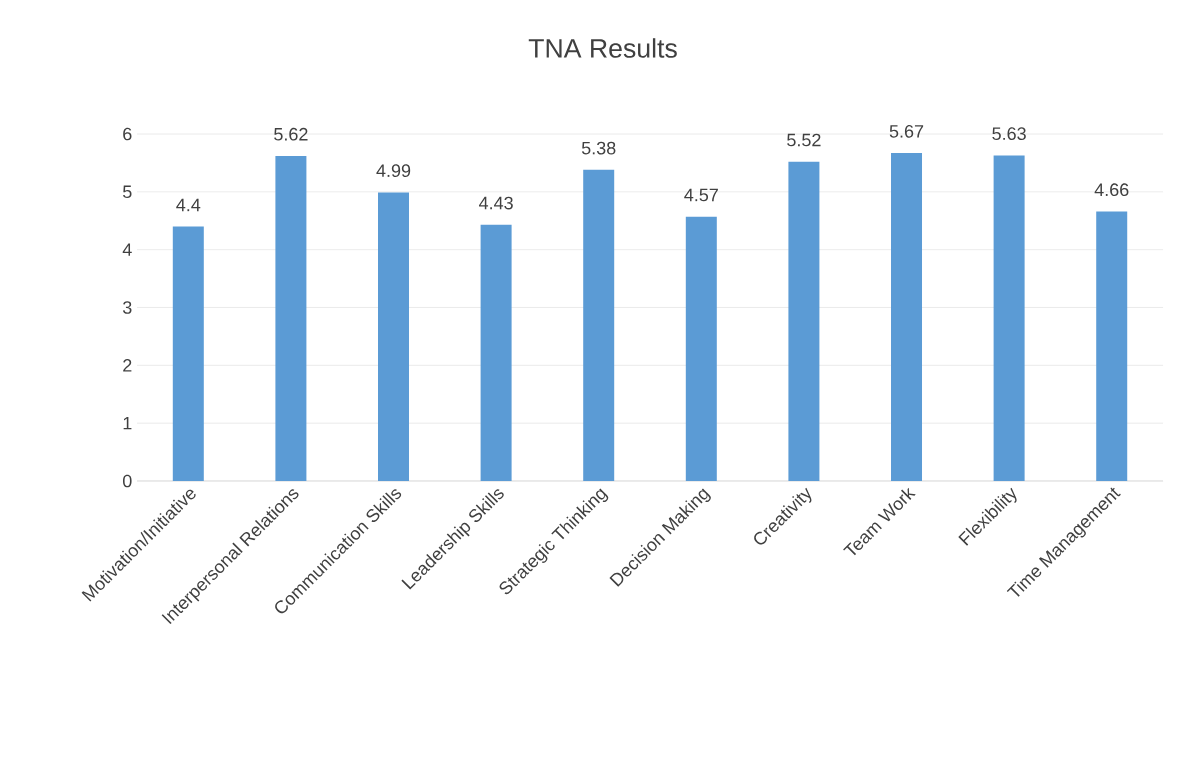 This screenshot has height=764, width=1199. I want to click on data-label: 5.38, so click(598, 148).